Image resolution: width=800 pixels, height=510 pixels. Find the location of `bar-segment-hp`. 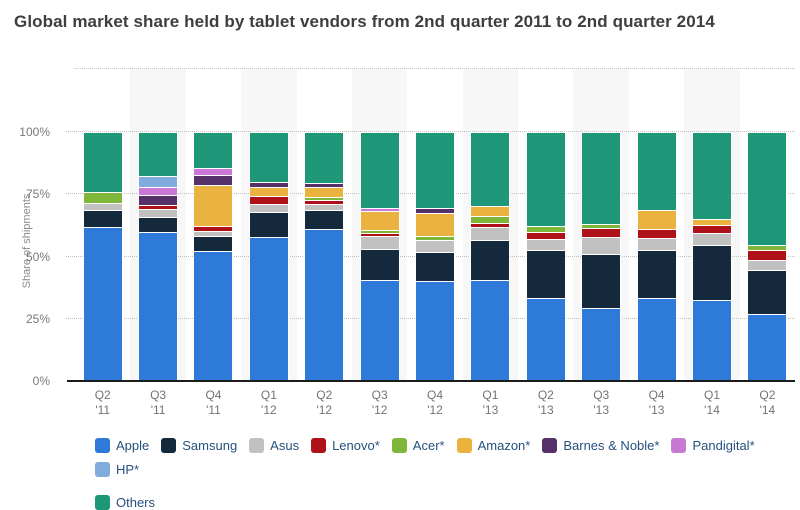

bar-segment-hp is located at coordinates (158, 181).